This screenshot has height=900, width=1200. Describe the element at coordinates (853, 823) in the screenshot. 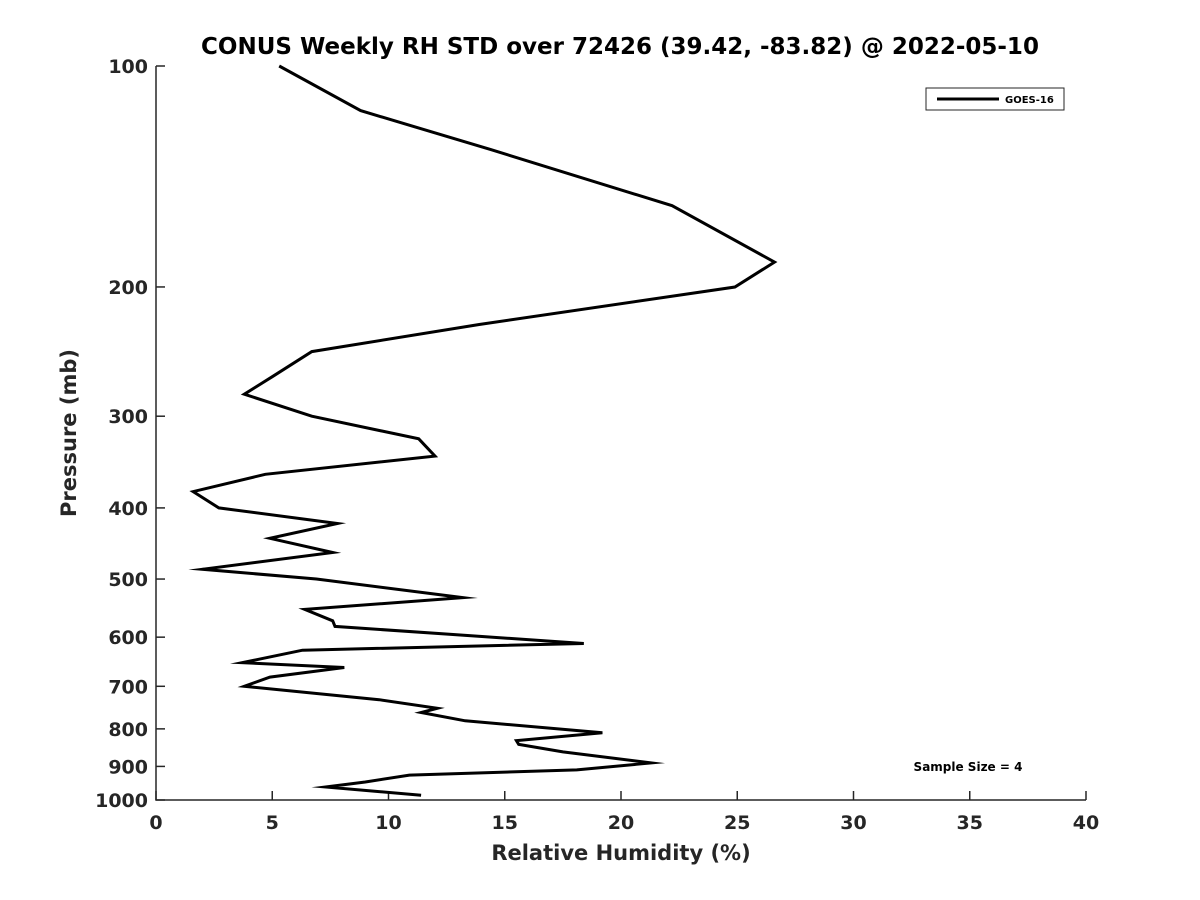

I see `x-tick-label: 30` at that location.